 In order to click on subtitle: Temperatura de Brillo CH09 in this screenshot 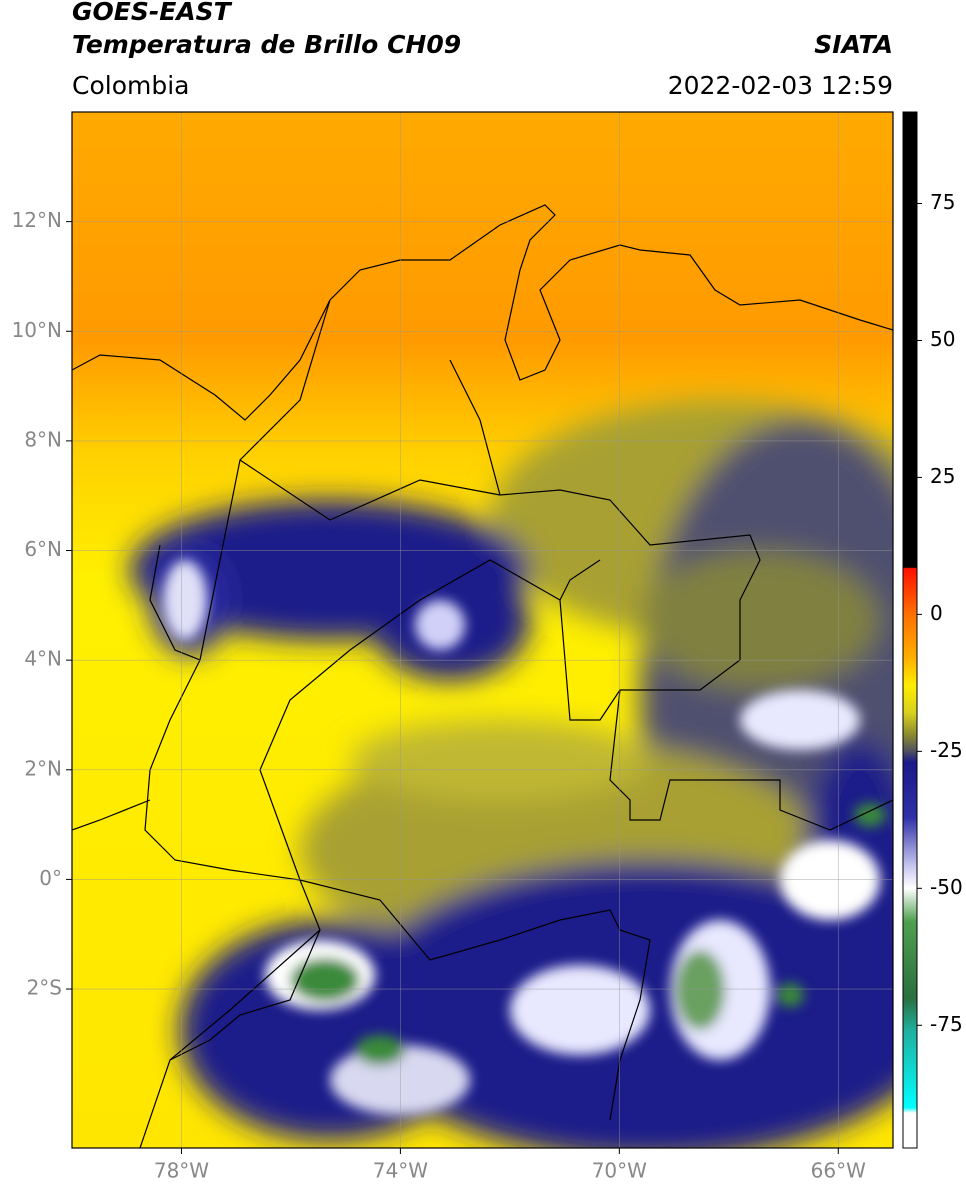, I will do `click(266, 44)`.